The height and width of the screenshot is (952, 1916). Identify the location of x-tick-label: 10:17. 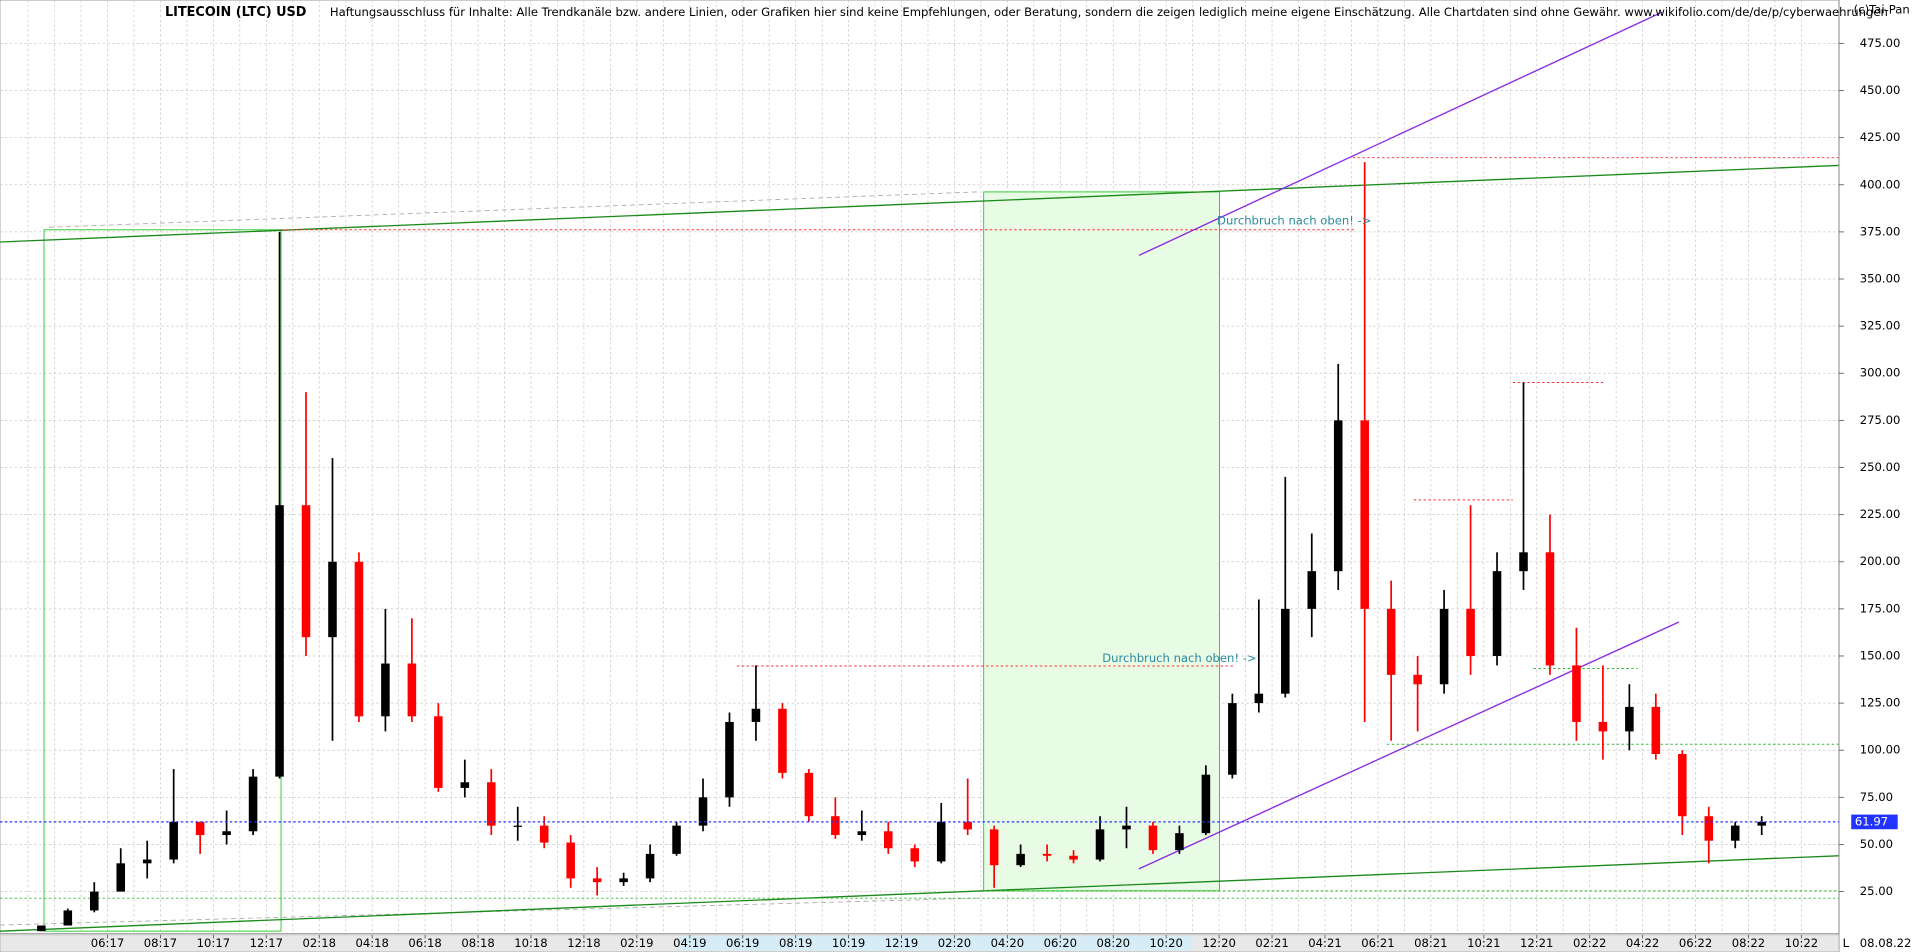
(213, 943).